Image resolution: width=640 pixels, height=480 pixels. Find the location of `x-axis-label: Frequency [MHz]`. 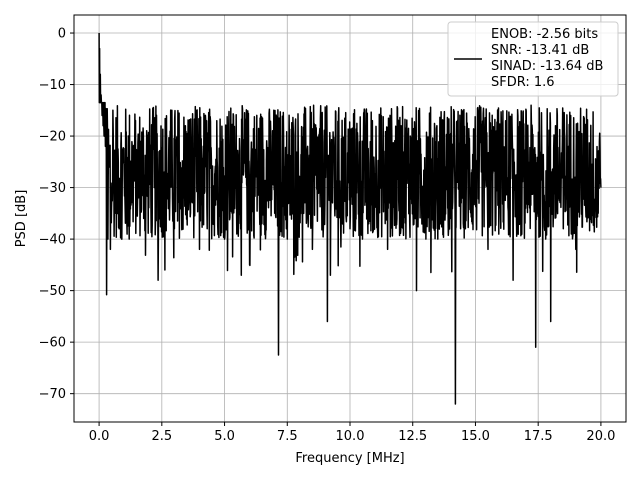

x-axis-label: Frequency [MHz] is located at coordinates (349, 458).